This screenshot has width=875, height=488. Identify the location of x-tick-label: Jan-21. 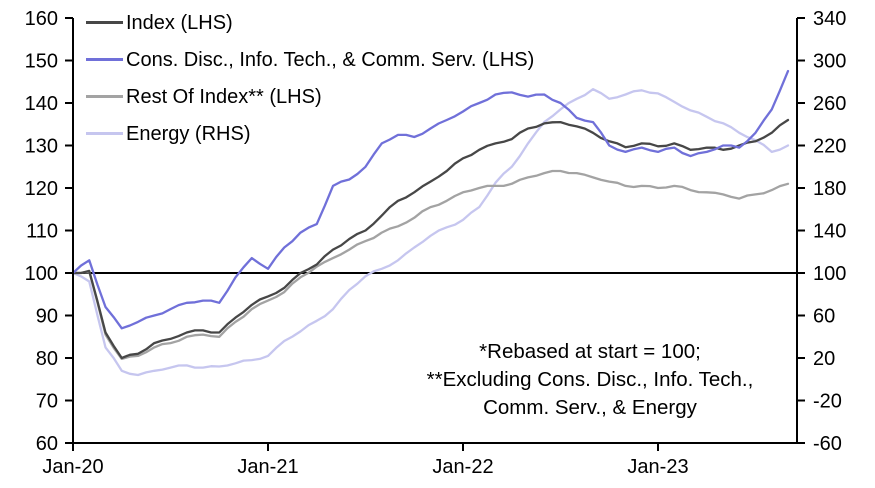
(267, 467).